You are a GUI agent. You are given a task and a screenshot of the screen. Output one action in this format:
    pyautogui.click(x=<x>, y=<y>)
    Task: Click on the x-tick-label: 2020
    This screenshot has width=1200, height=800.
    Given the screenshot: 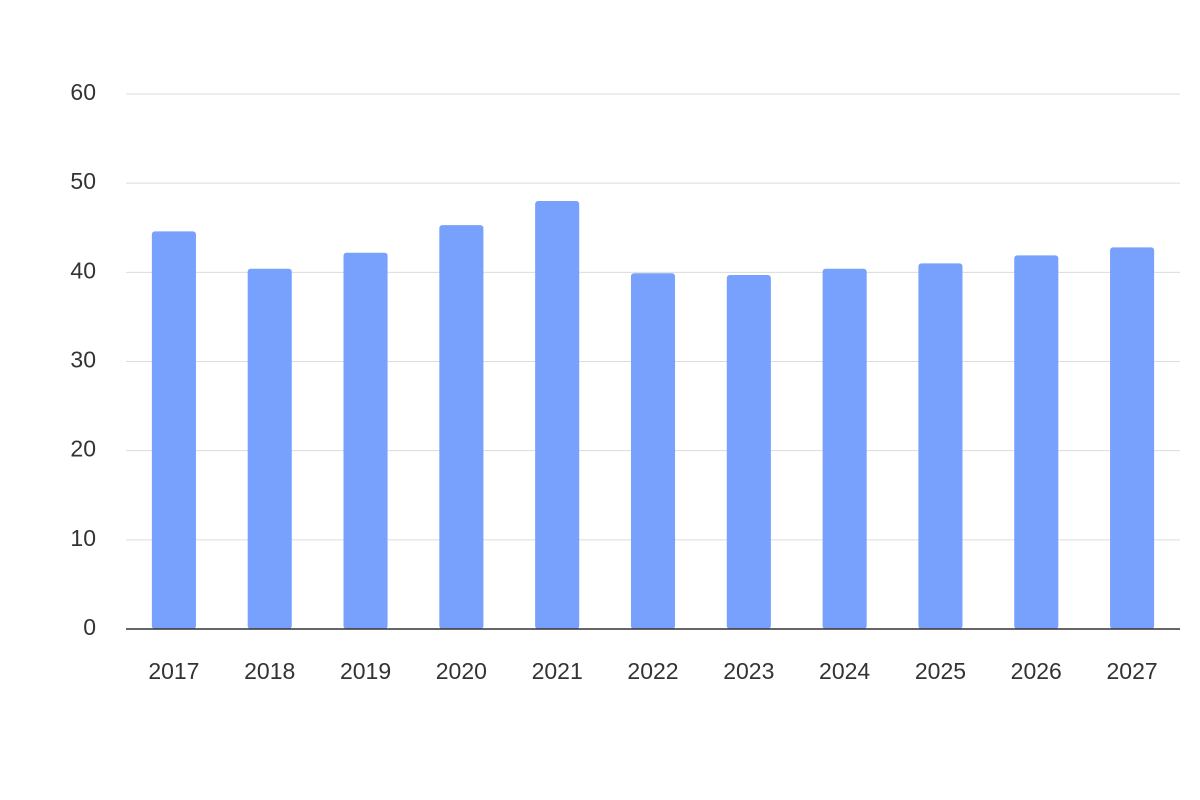 What is the action you would take?
    pyautogui.click(x=461, y=671)
    